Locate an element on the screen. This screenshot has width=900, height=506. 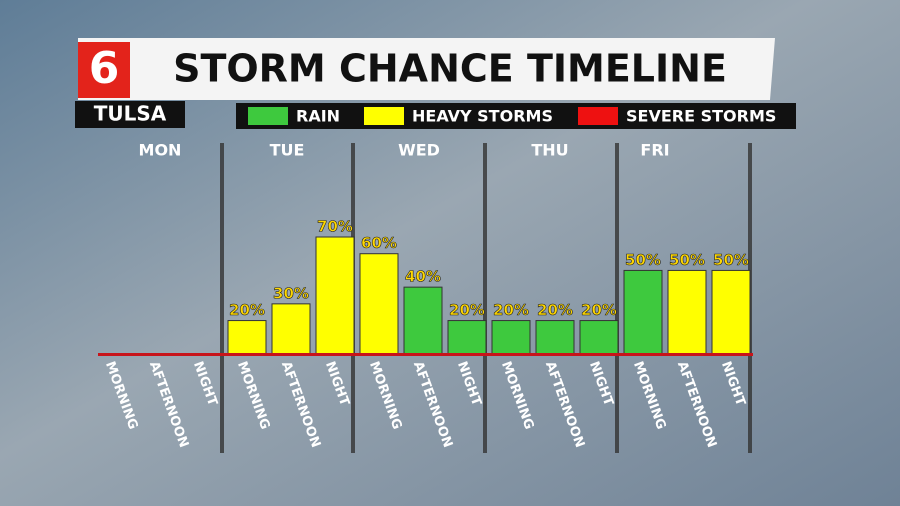
day-label: THU is located at coordinates (549, 150).